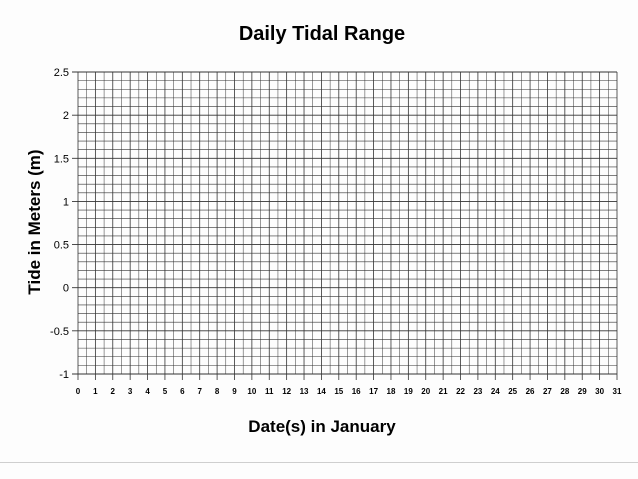 This screenshot has width=638, height=479. Describe the element at coordinates (269, 391) in the screenshot. I see `x-tick-label: 11` at that location.